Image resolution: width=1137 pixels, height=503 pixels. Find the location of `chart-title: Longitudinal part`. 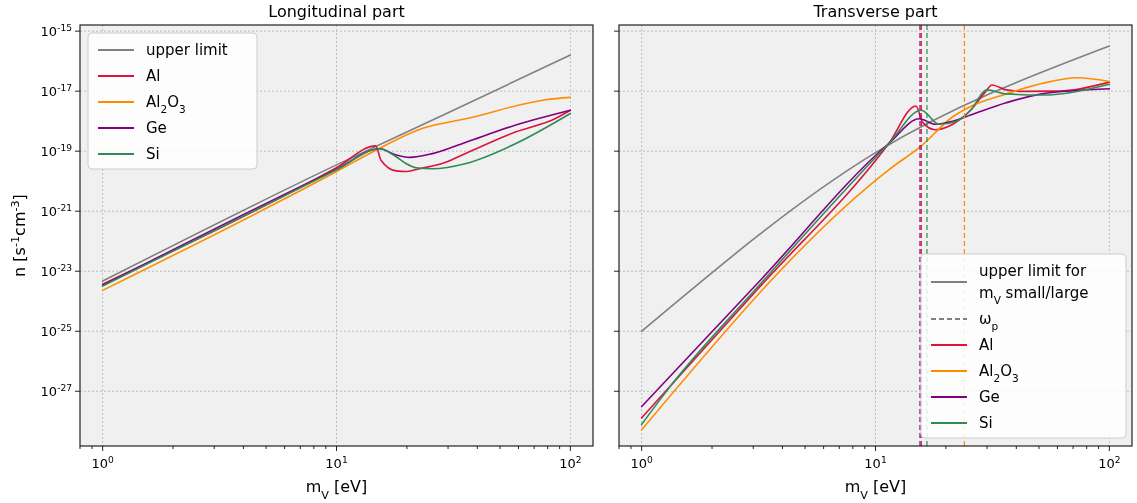

chart-title: Longitudinal part is located at coordinates (336, 11).